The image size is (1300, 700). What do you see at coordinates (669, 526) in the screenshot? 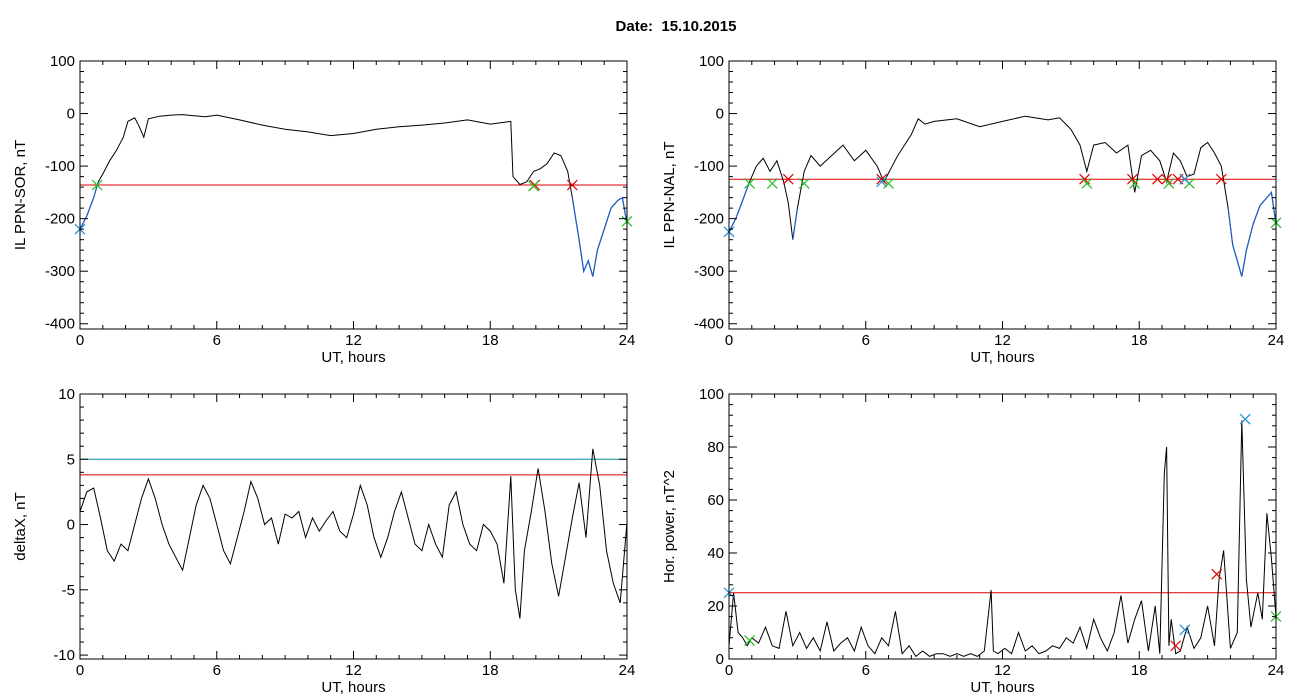
I see `y-axis-label: Hor. power, nT^2` at bounding box center [669, 526].